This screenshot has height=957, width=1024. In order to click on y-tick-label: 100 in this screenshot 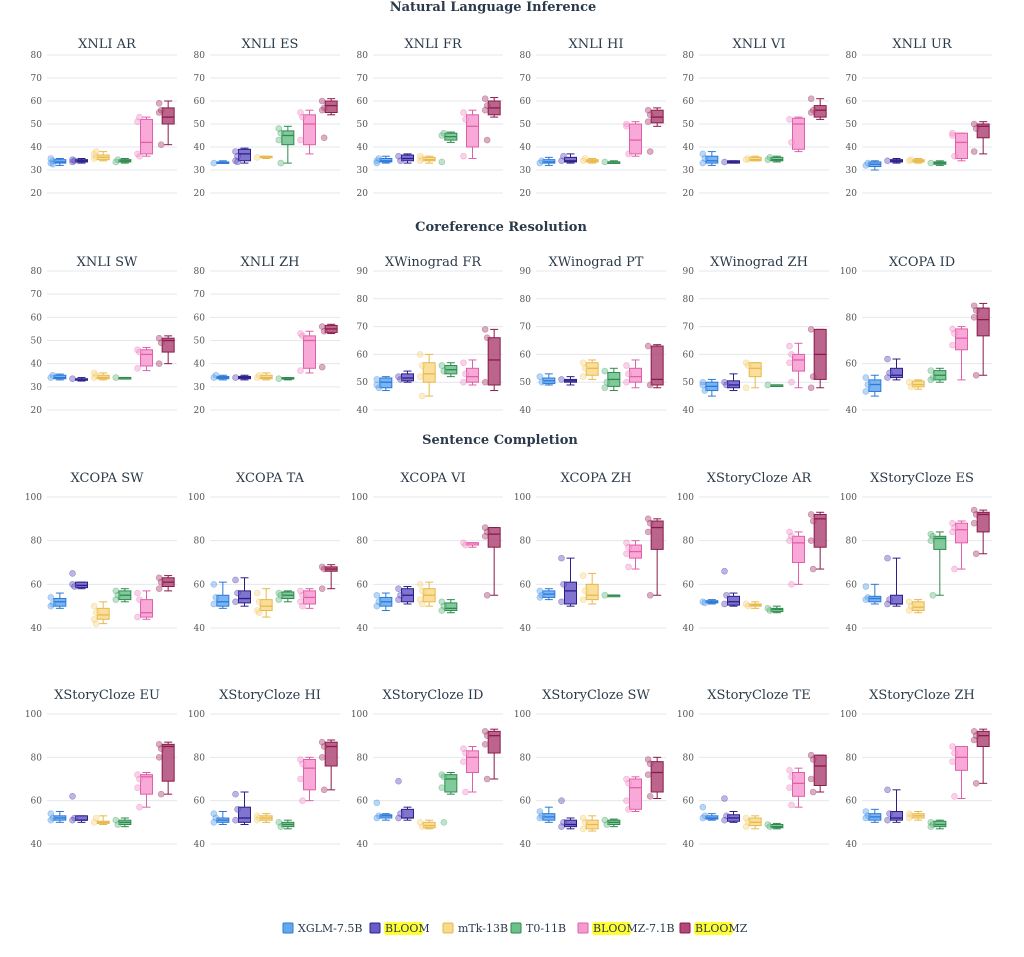, I will do `click(196, 715)`.